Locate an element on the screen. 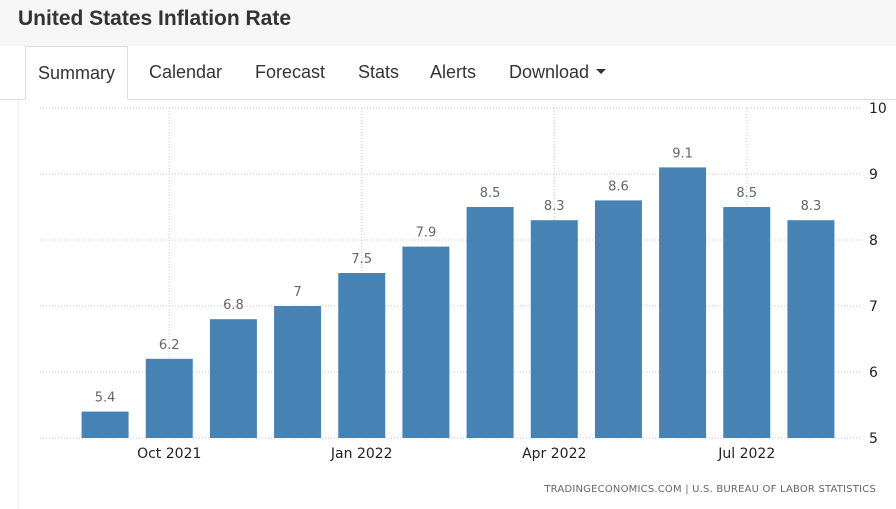 The width and height of the screenshot is (896, 509). data-label: 5.4 is located at coordinates (105, 398).